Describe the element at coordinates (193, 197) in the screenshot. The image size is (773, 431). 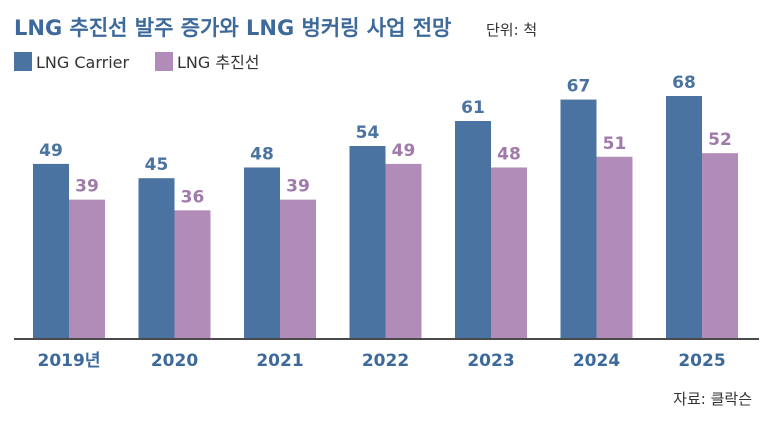
I see `value-label-propulsion: 36` at that location.